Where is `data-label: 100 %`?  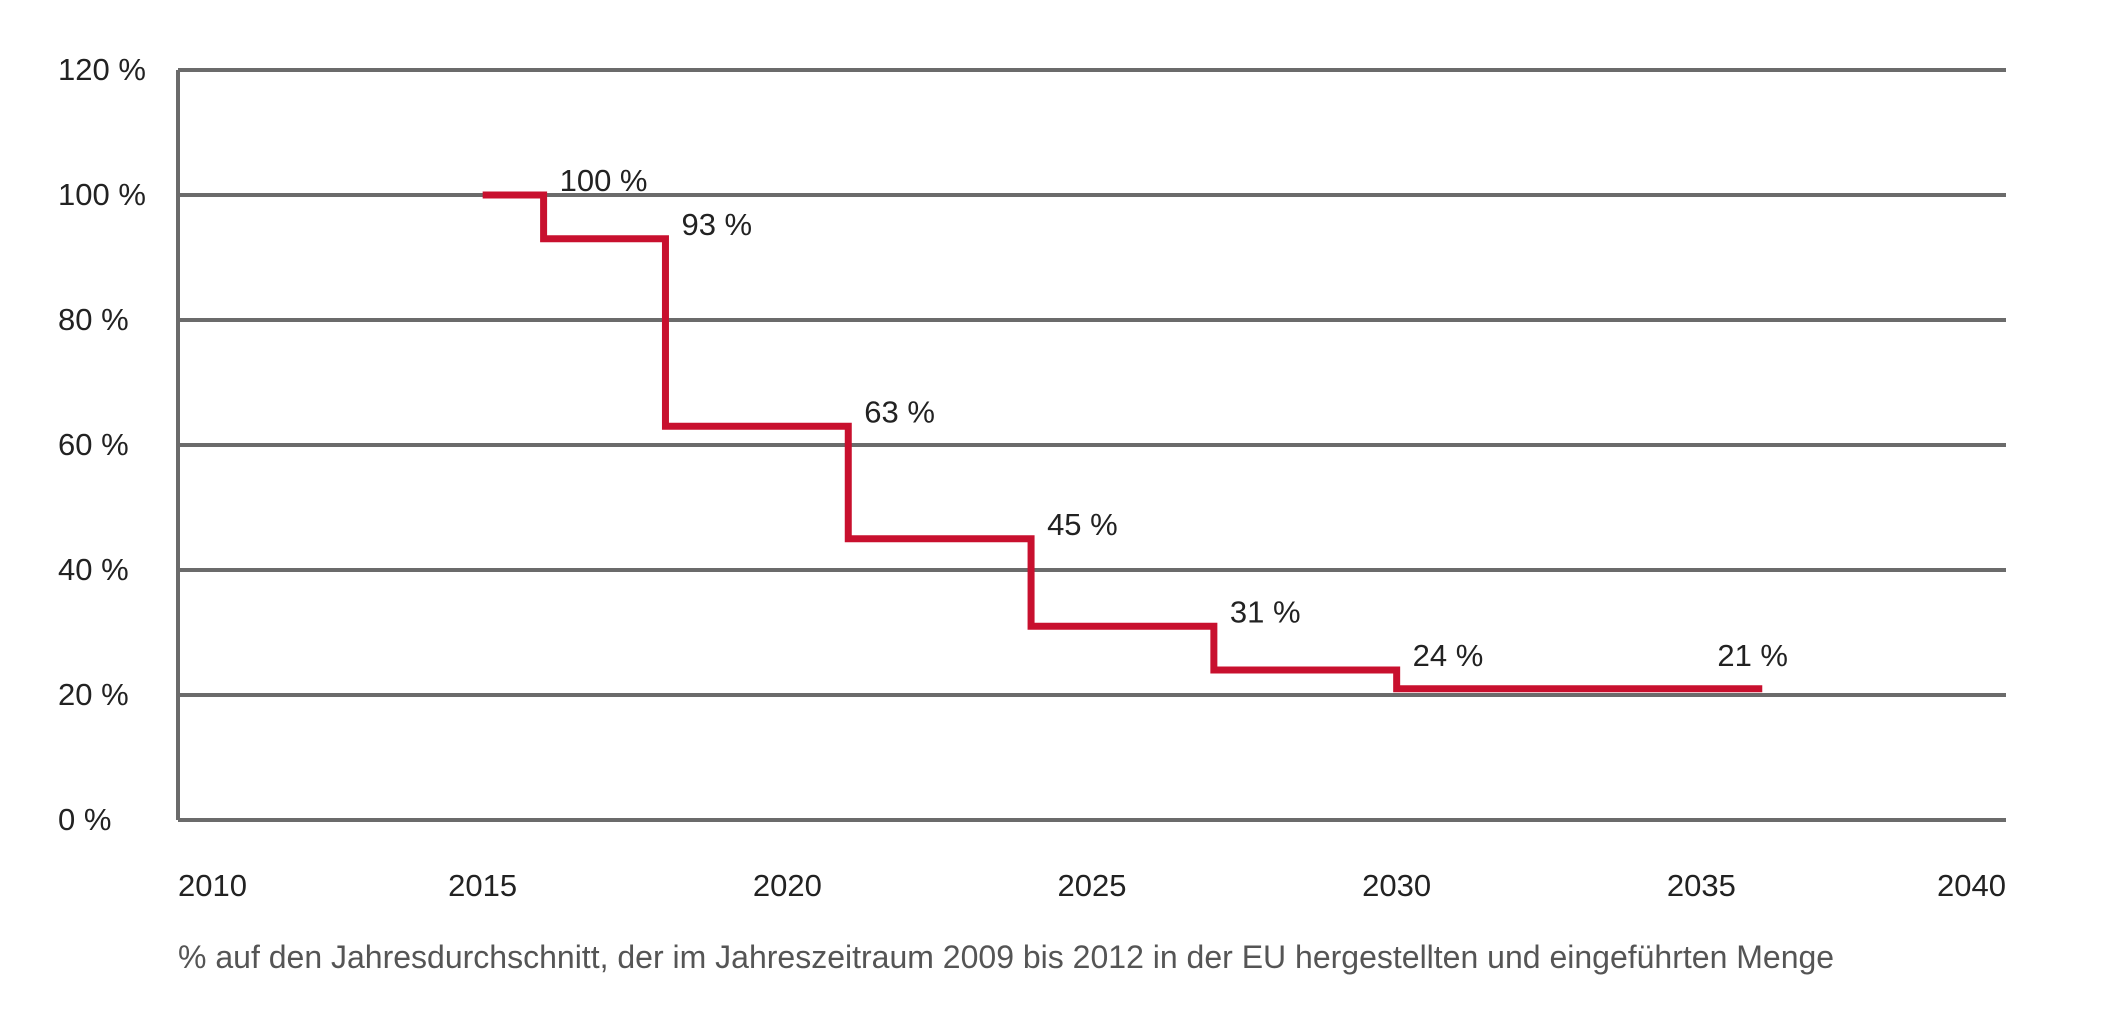 data-label: 100 % is located at coordinates (604, 180).